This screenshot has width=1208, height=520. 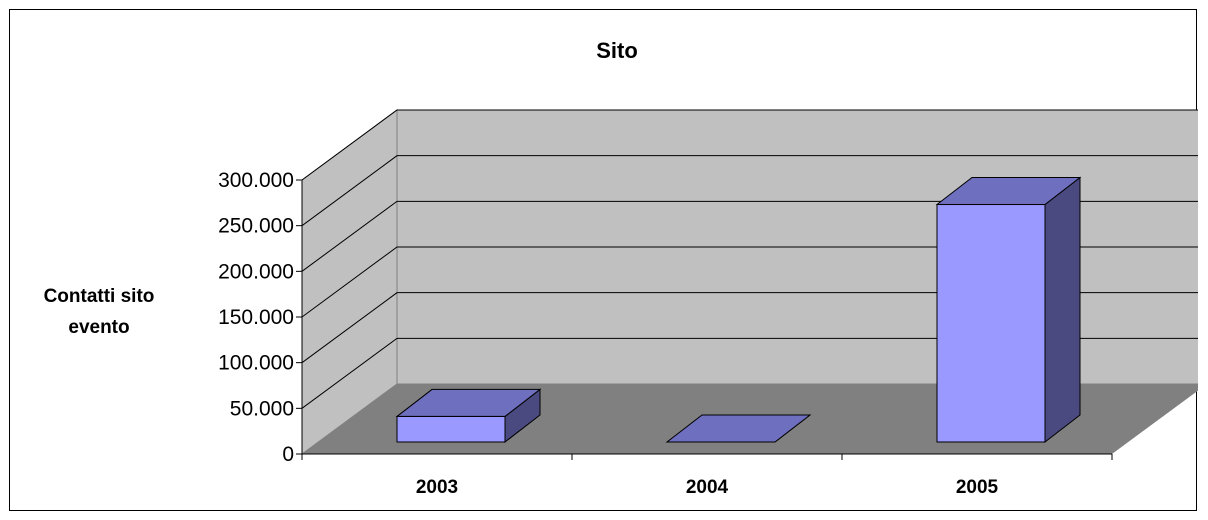 I want to click on y-tick-label: 0, so click(x=288, y=454).